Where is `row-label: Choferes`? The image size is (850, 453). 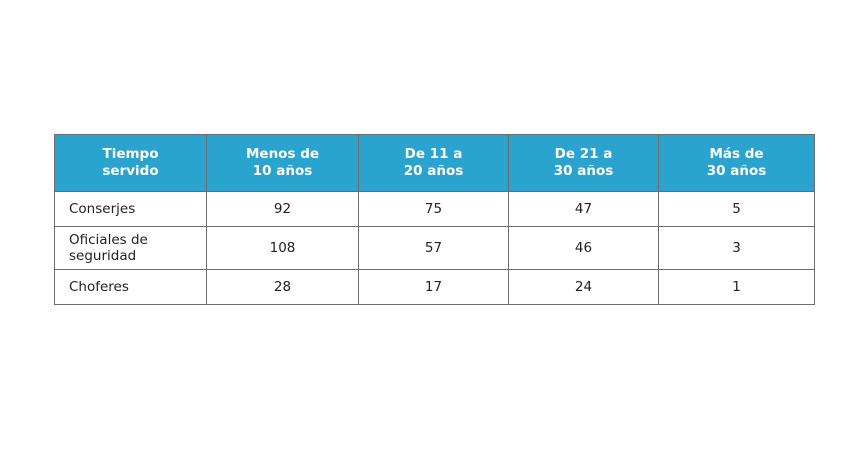
row-label: Choferes is located at coordinates (130, 287).